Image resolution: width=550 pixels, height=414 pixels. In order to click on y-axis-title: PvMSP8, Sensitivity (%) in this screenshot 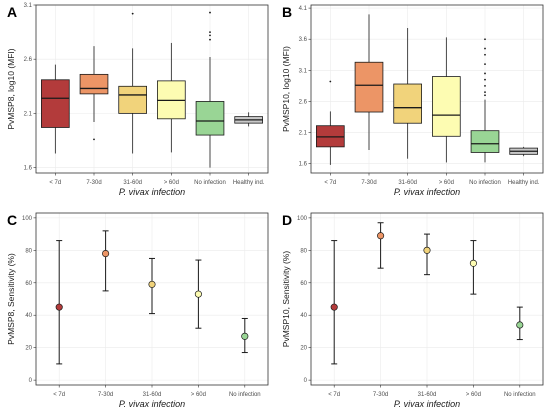, I will do `click(11, 299)`.